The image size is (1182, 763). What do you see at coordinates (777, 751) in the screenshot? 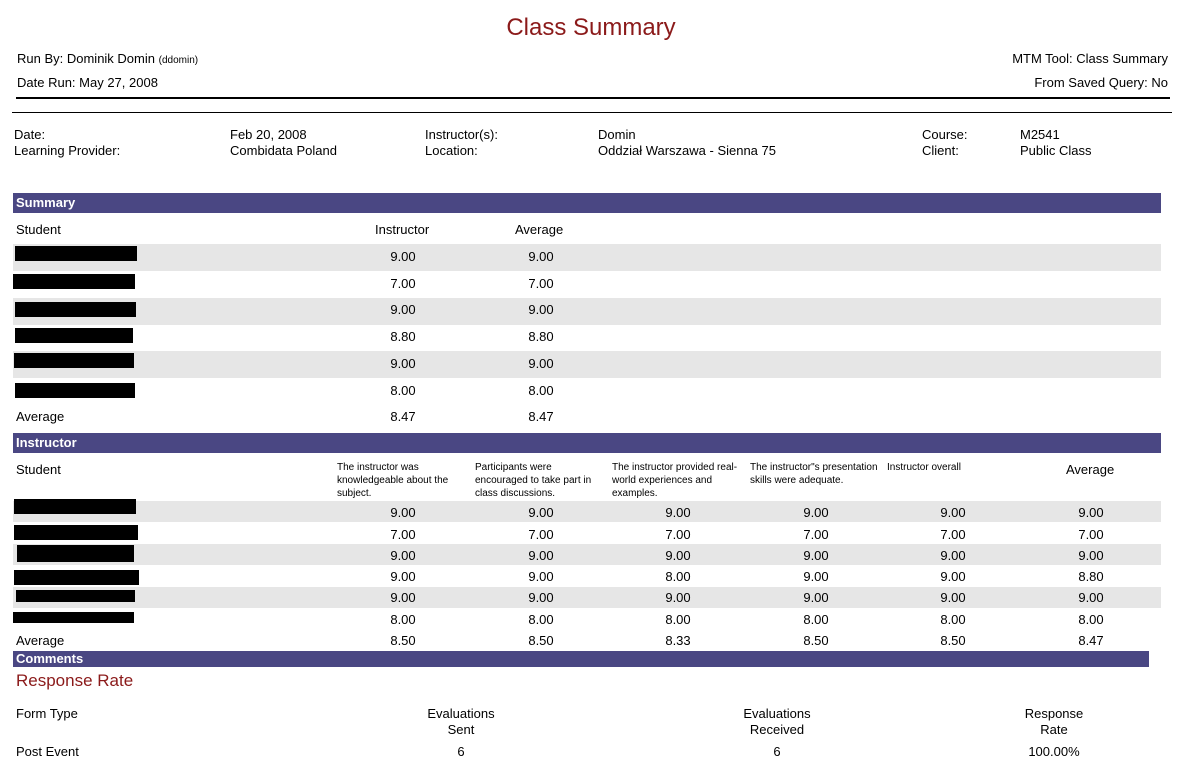
I see `evaluations-received-value: 6` at bounding box center [777, 751].